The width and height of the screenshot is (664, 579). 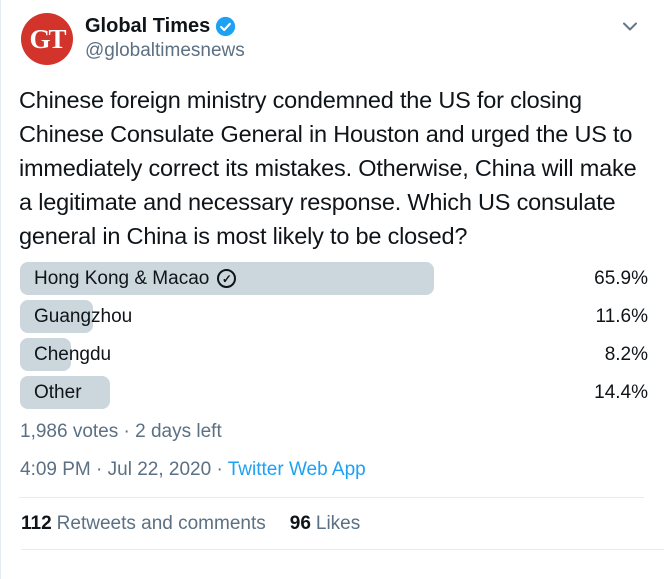 I want to click on likes-count: 96, so click(x=300, y=523).